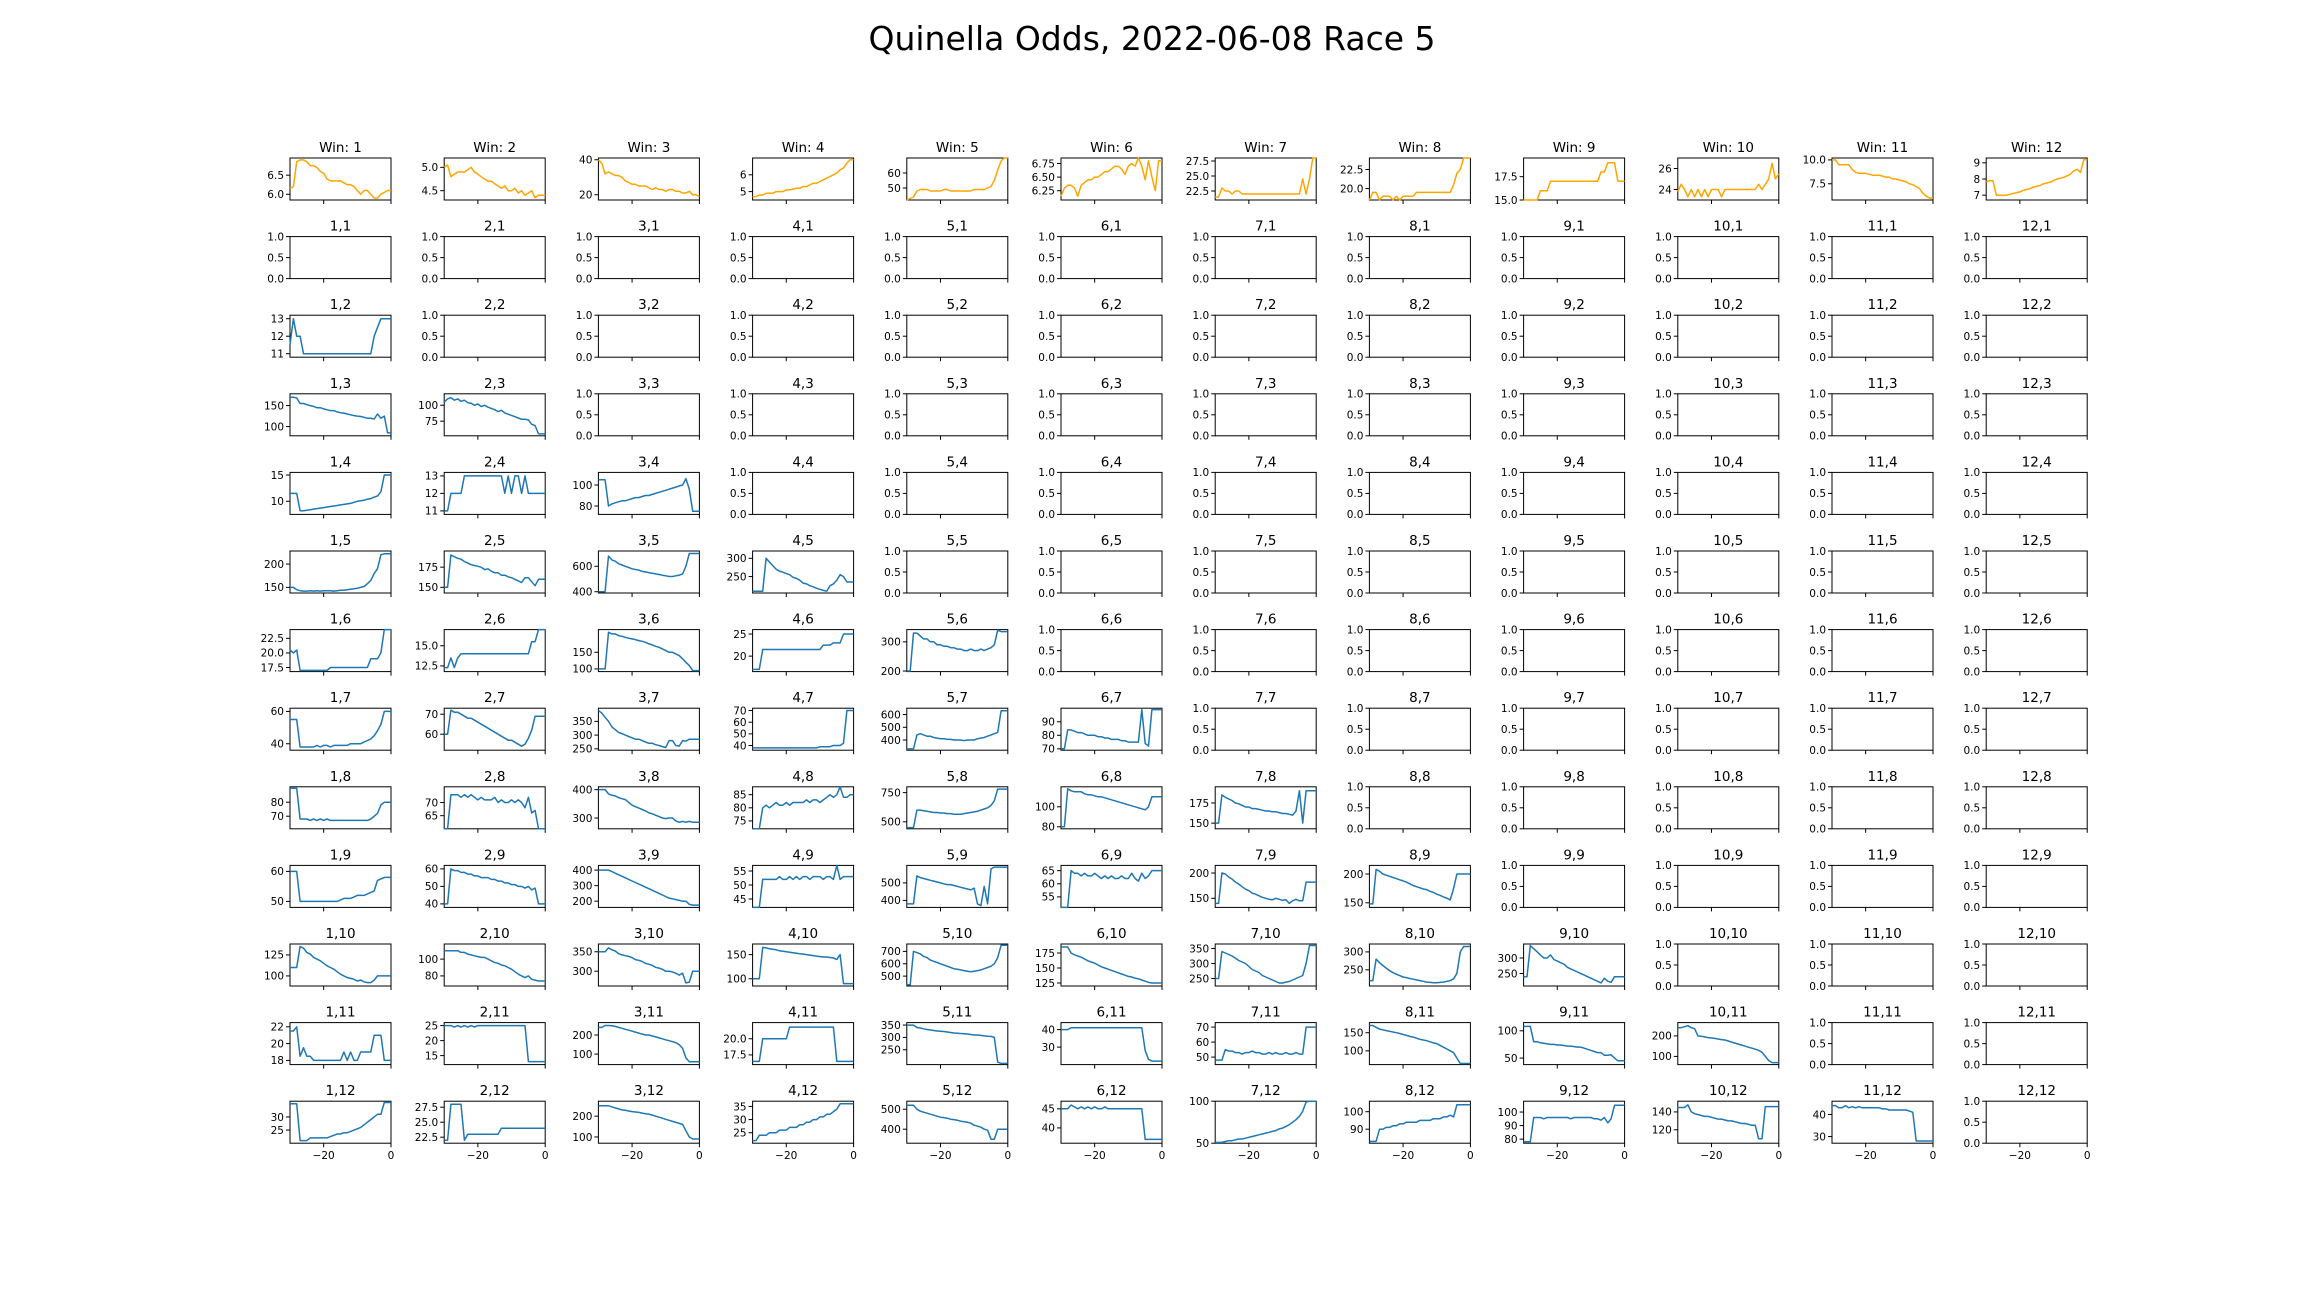 Image resolution: width=2304 pixels, height=1296 pixels. Describe the element at coordinates (485, 1037) in the screenshot. I see `panel-2-11: 2,11 15 20 25` at that location.